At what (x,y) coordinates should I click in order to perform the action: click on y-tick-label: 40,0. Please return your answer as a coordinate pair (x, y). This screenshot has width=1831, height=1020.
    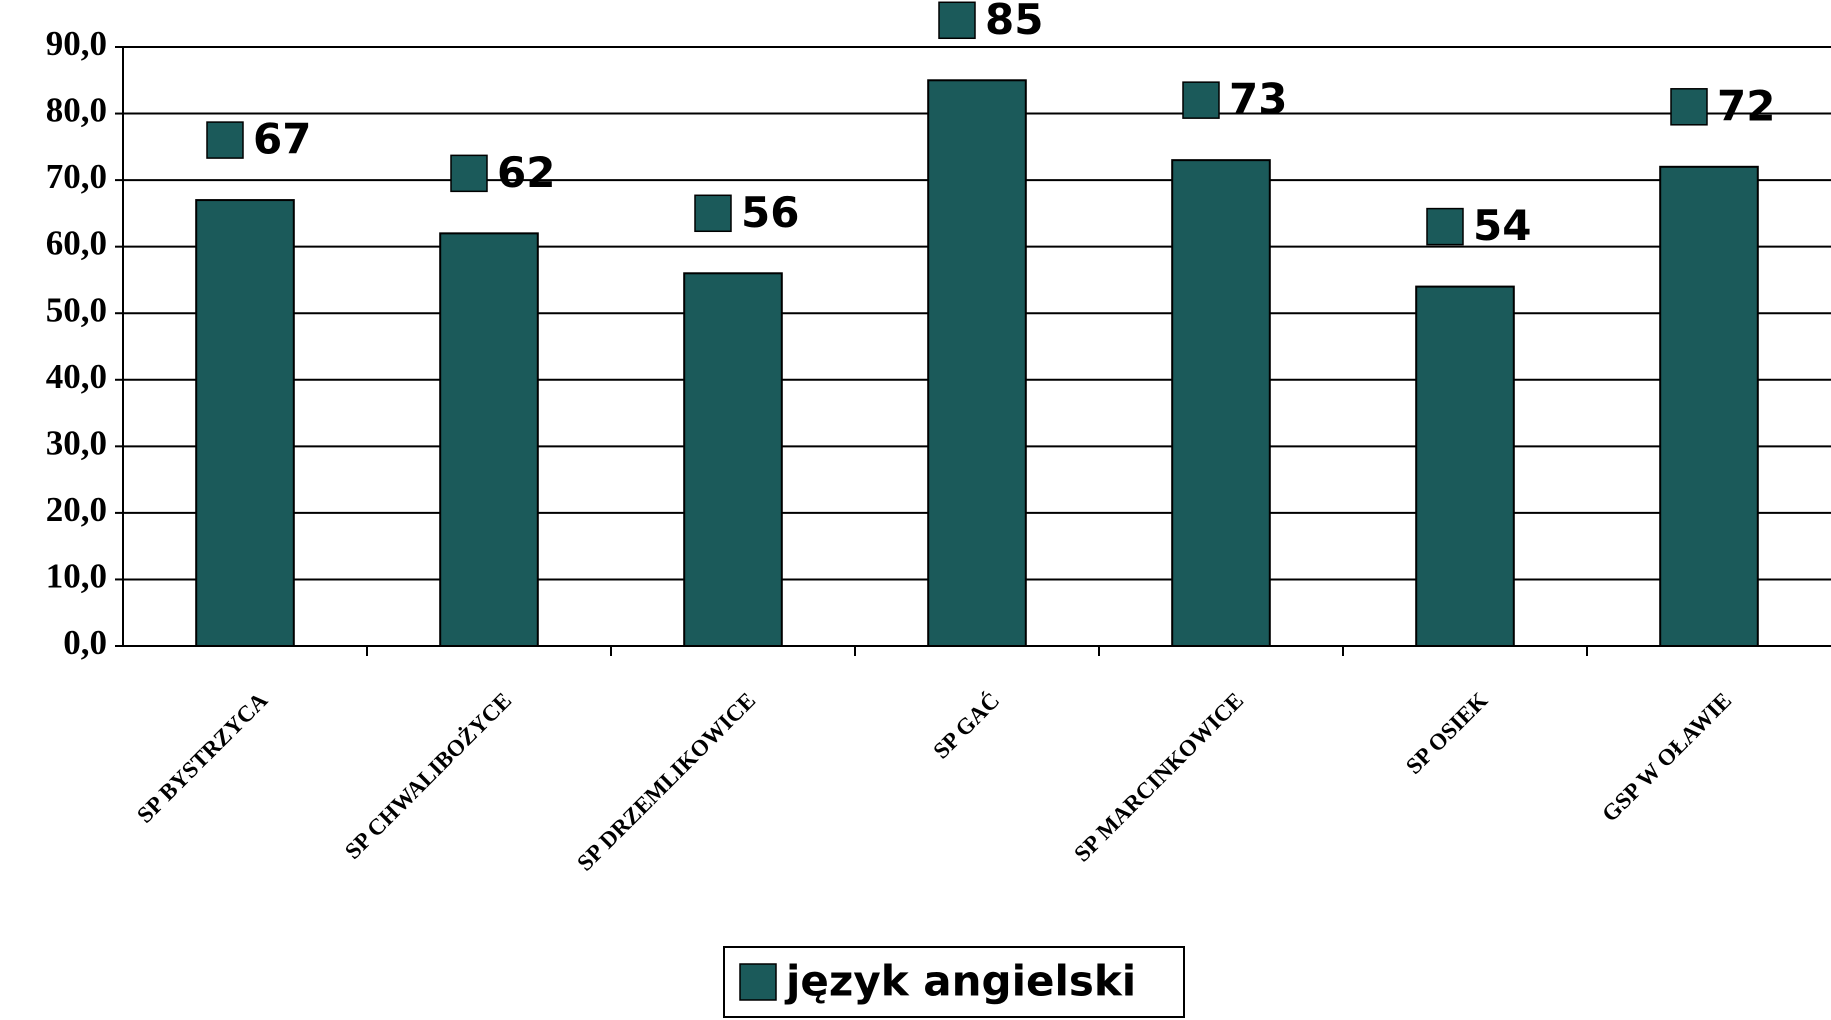
    Looking at the image, I should click on (76, 376).